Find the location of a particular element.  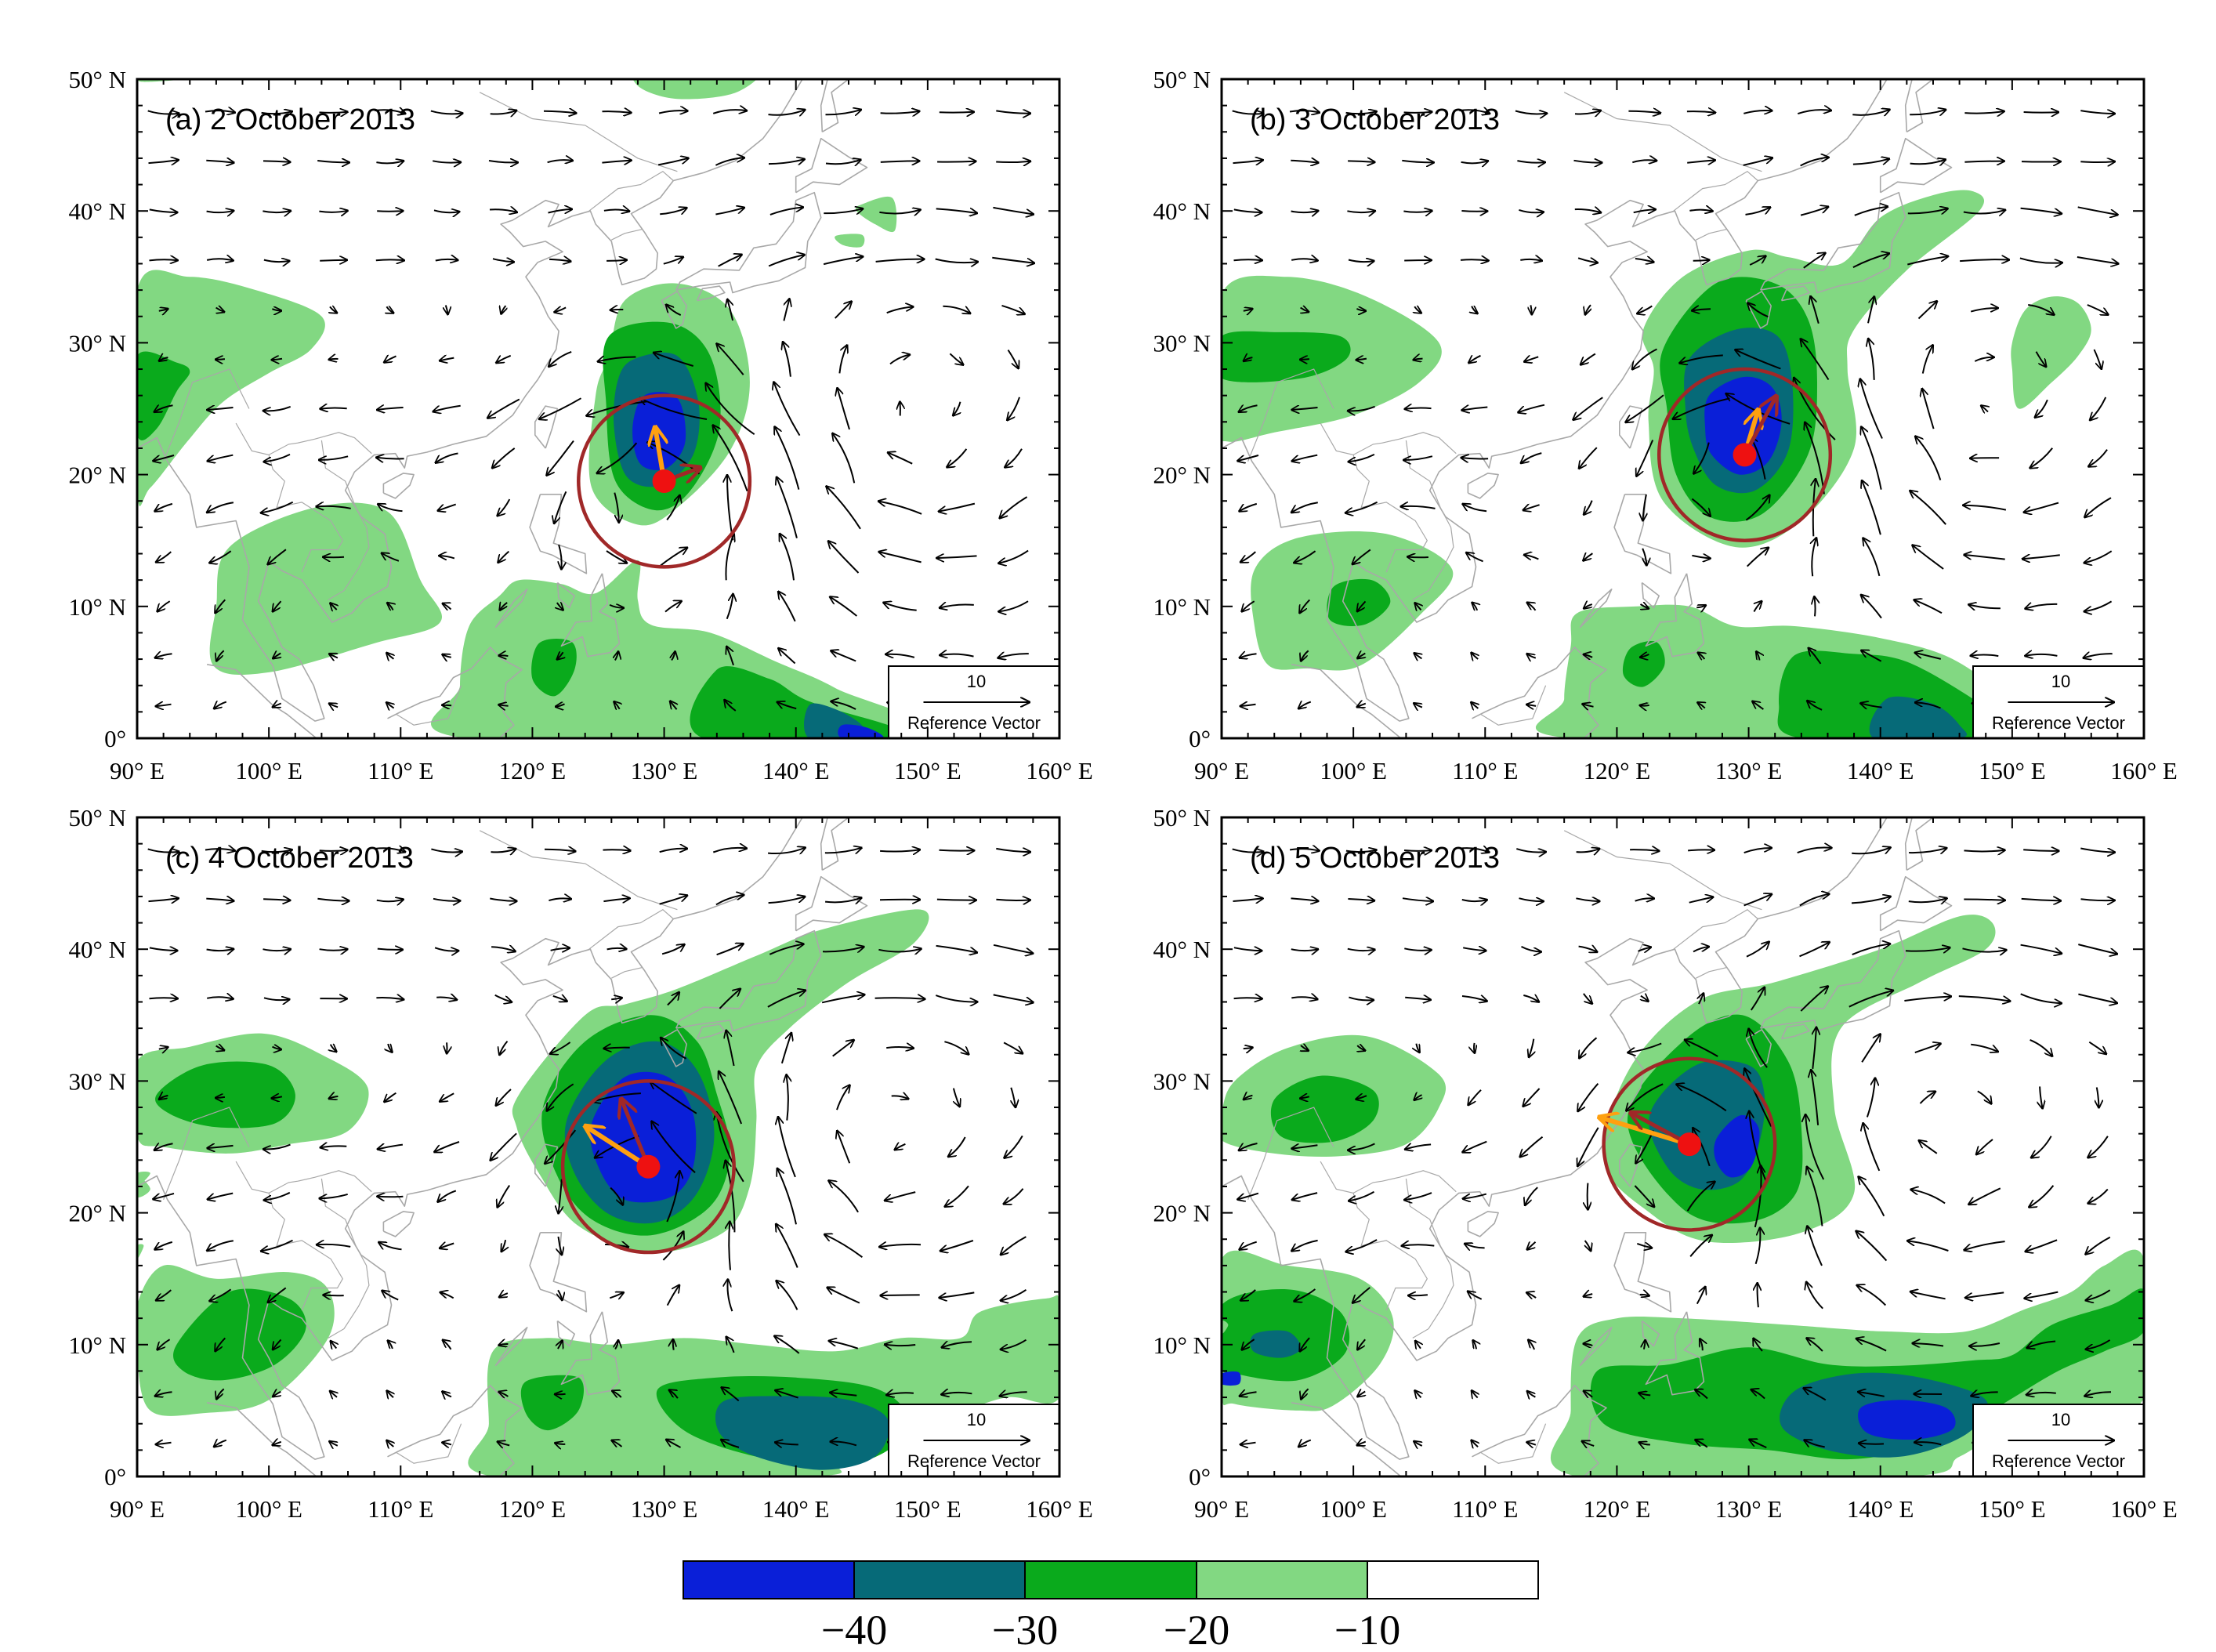

panel-title: (c) 4 October 2013 is located at coordinates (289, 858).